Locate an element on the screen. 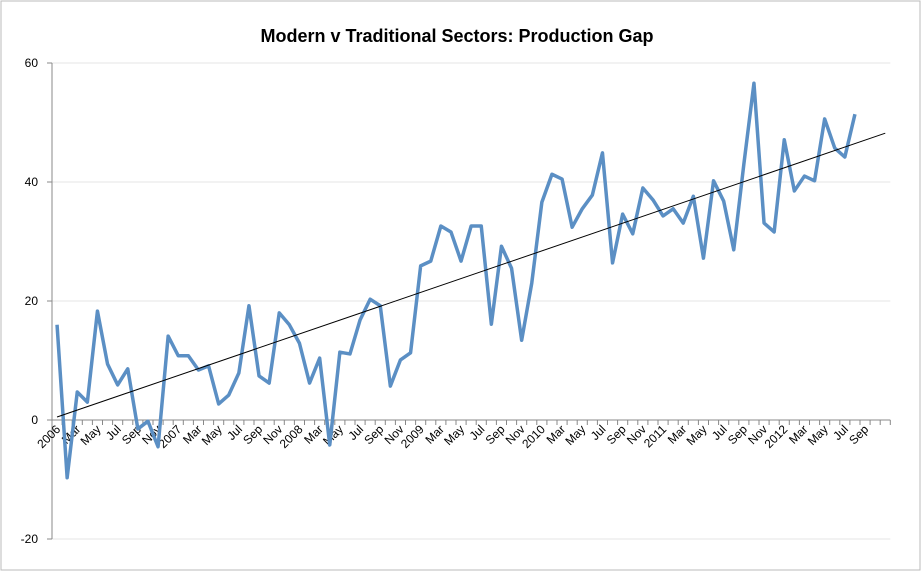 This screenshot has height=577, width=922. y-tick-label: 40 is located at coordinates (32, 182).